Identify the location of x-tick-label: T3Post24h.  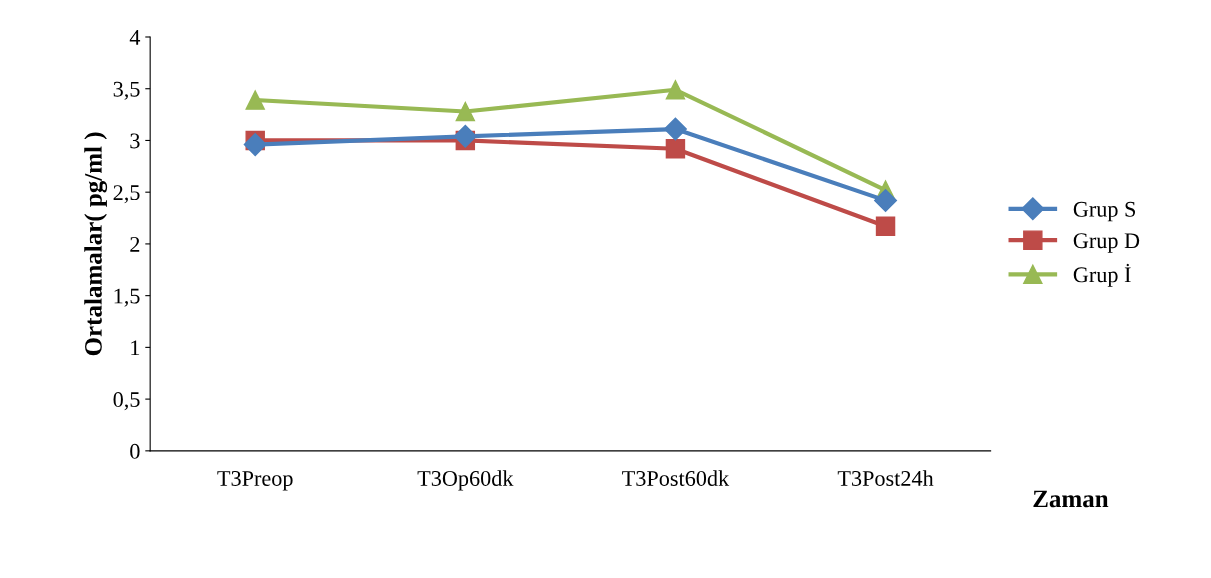
(885, 478).